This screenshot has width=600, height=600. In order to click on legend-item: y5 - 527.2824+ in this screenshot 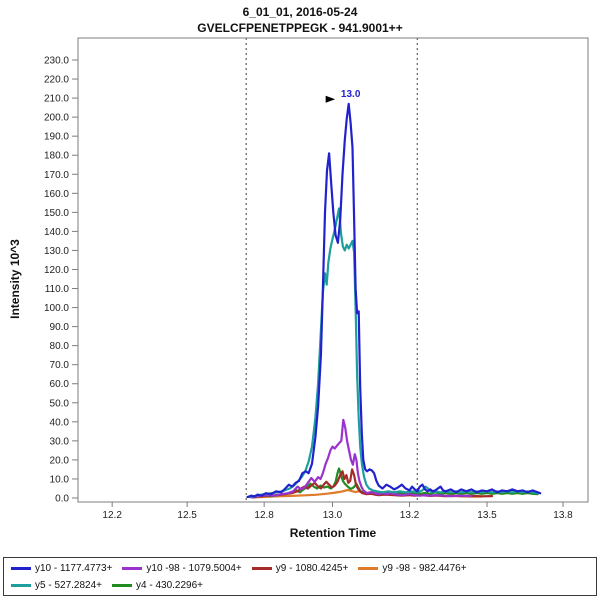, I will do `click(56, 585)`.